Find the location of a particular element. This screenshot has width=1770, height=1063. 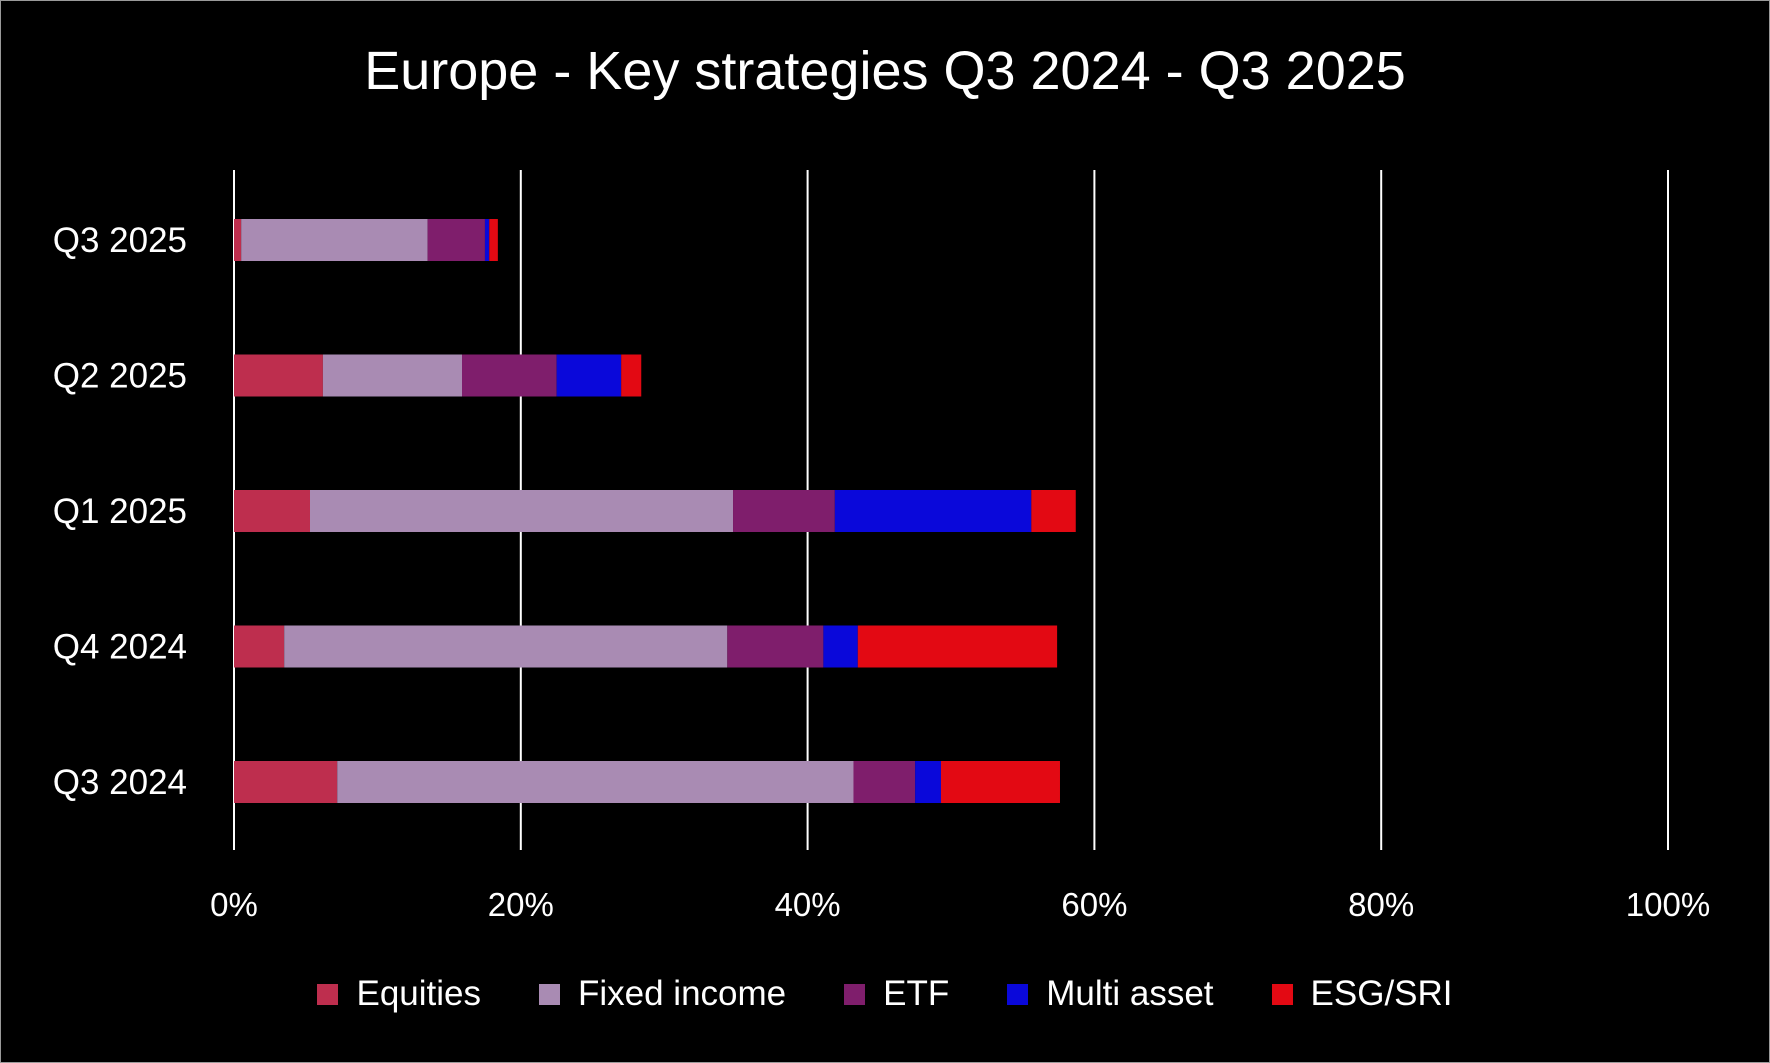

legend-item: Fixed income is located at coordinates (662, 994).